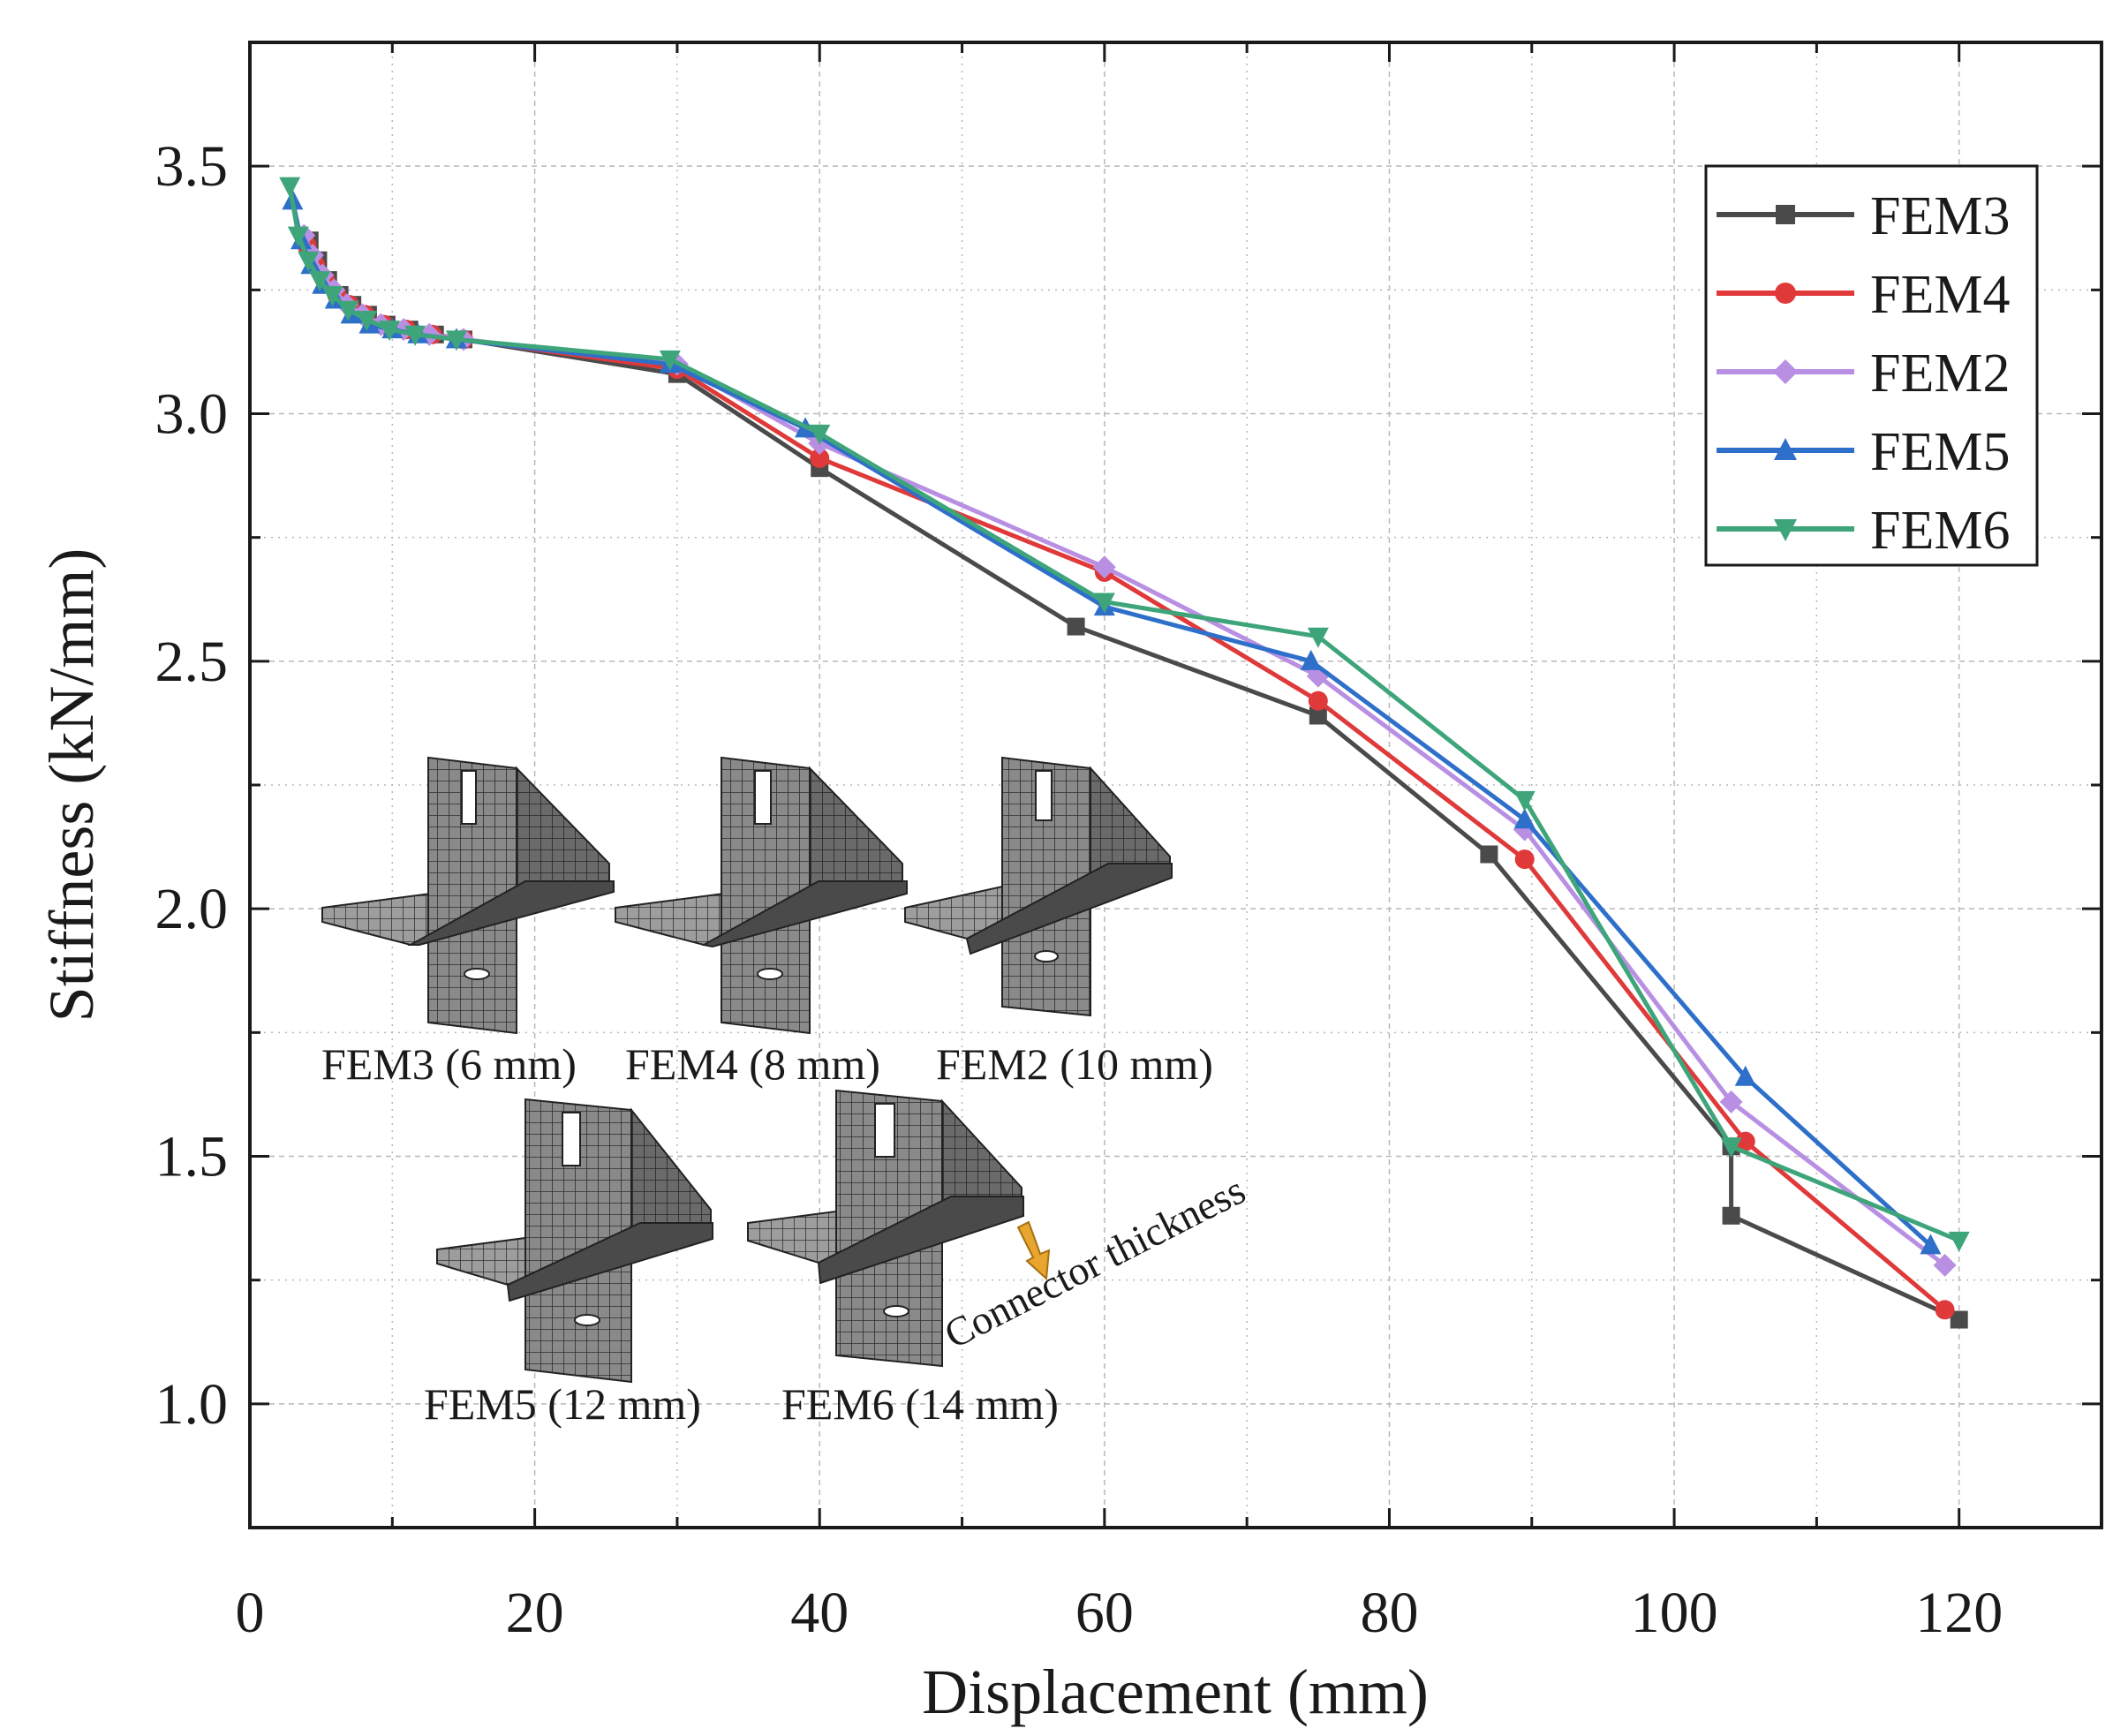 The width and height of the screenshot is (2128, 1736). Describe the element at coordinates (192, 1157) in the screenshot. I see `y-tick-label: 1.5` at that location.